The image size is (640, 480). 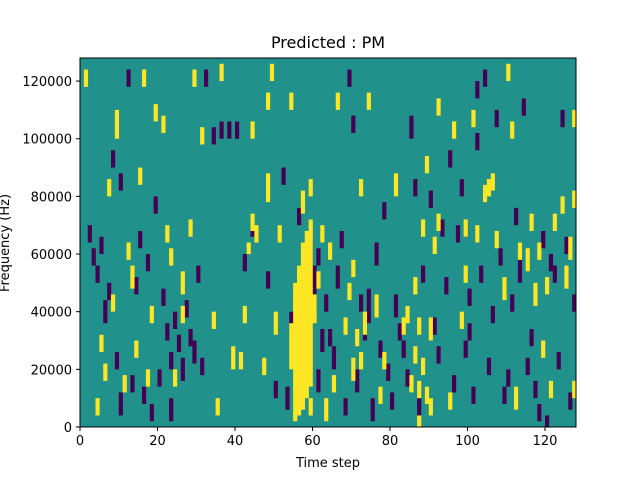 What do you see at coordinates (51, 370) in the screenshot?
I see `y-tick-label: 20000` at bounding box center [51, 370].